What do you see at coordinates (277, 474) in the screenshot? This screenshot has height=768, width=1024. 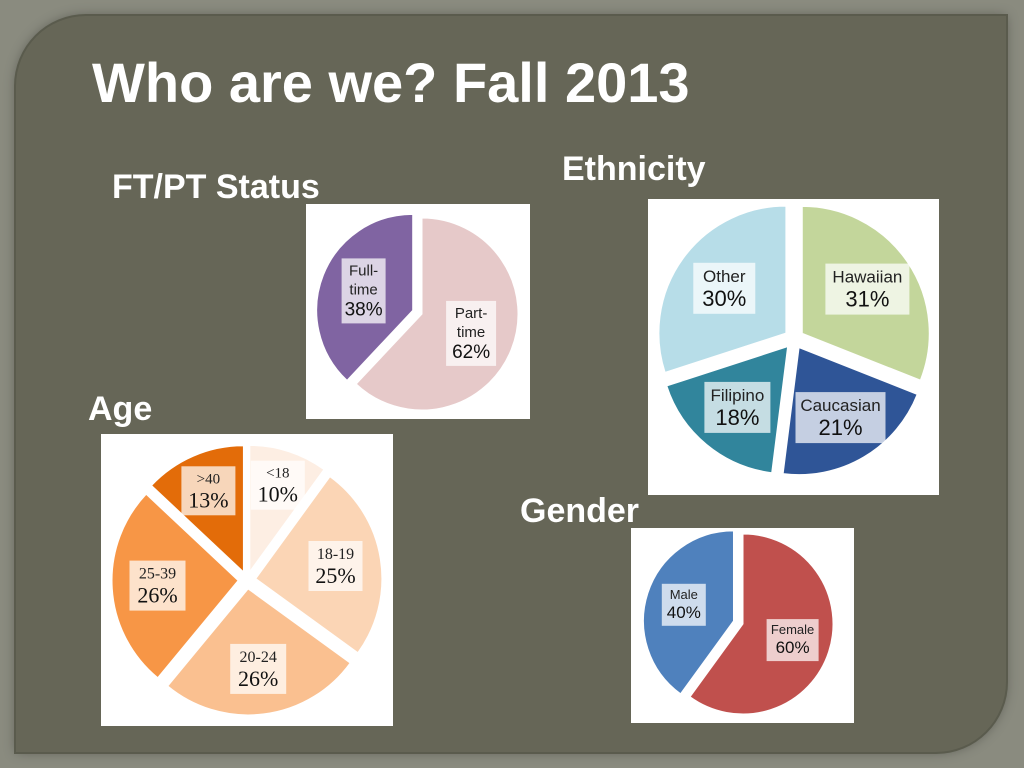 I see `age-slice-label: <18` at bounding box center [277, 474].